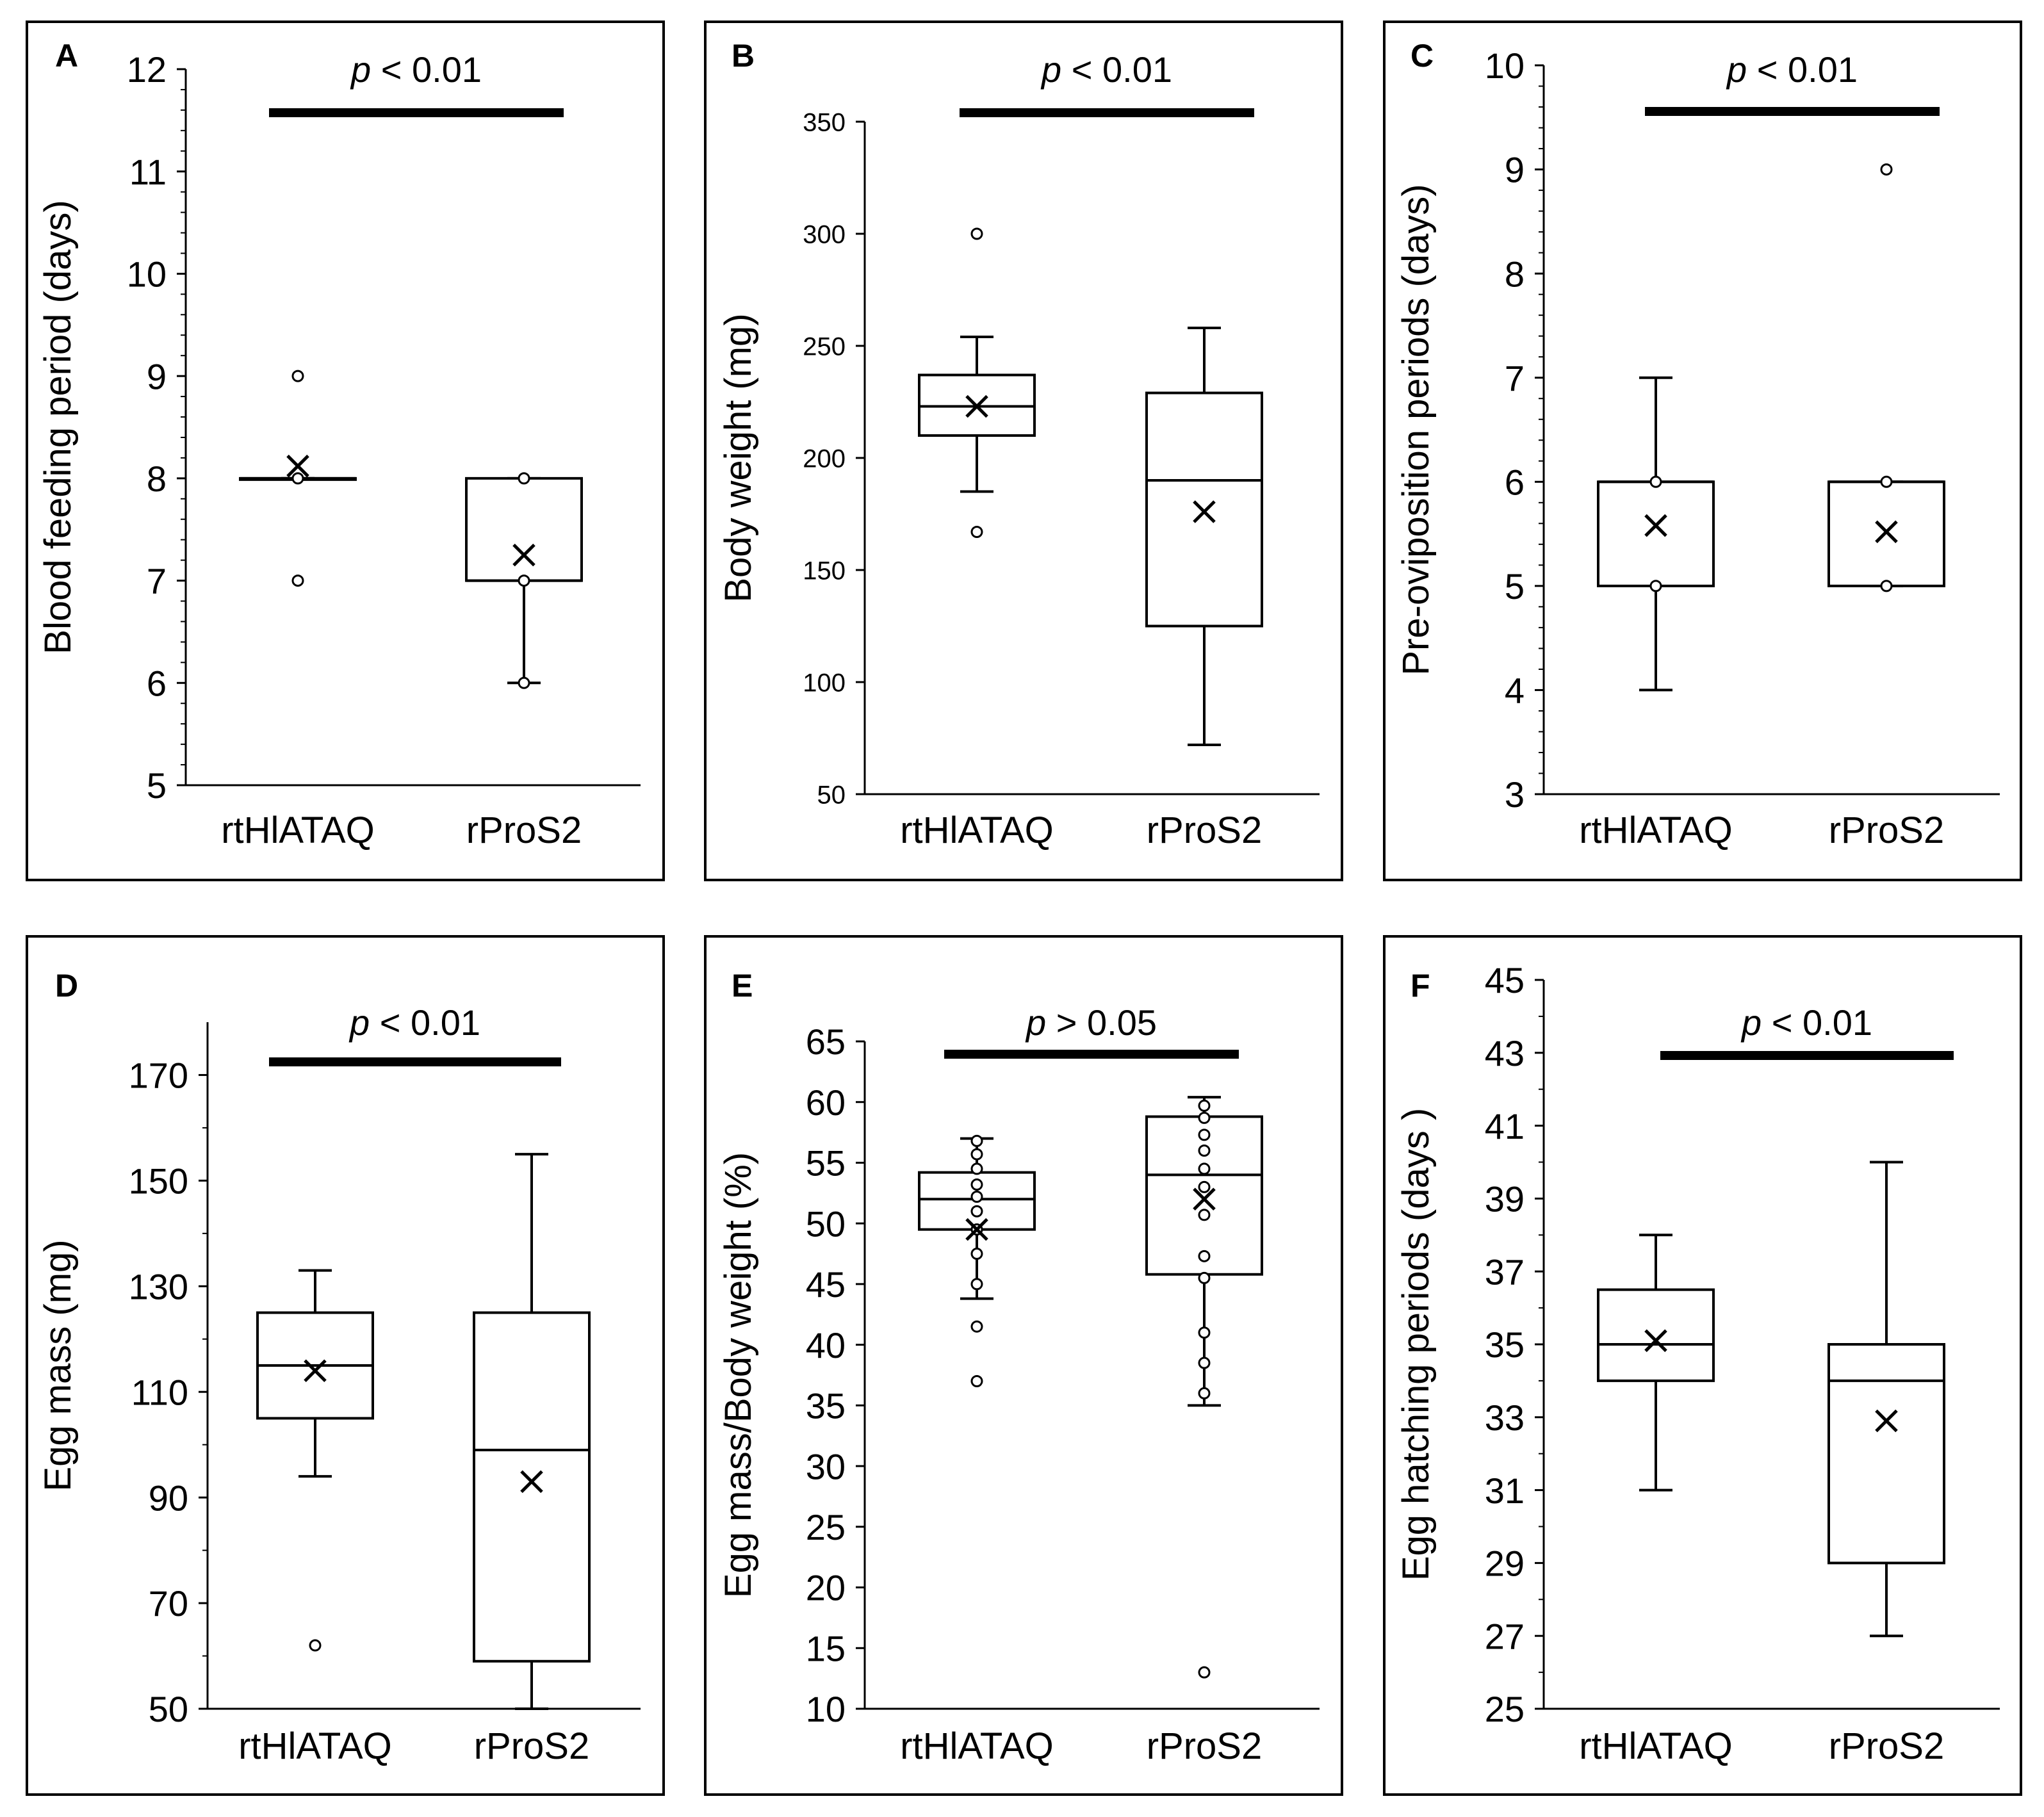 The image size is (2044, 1817). Describe the element at coordinates (1515, 170) in the screenshot. I see `y-tick-label: 9` at that location.